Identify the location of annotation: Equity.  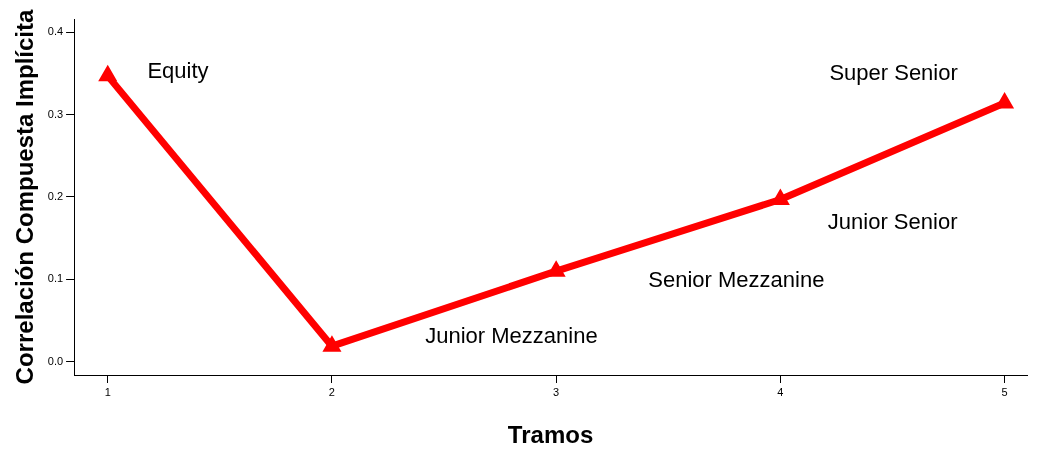
(178, 71).